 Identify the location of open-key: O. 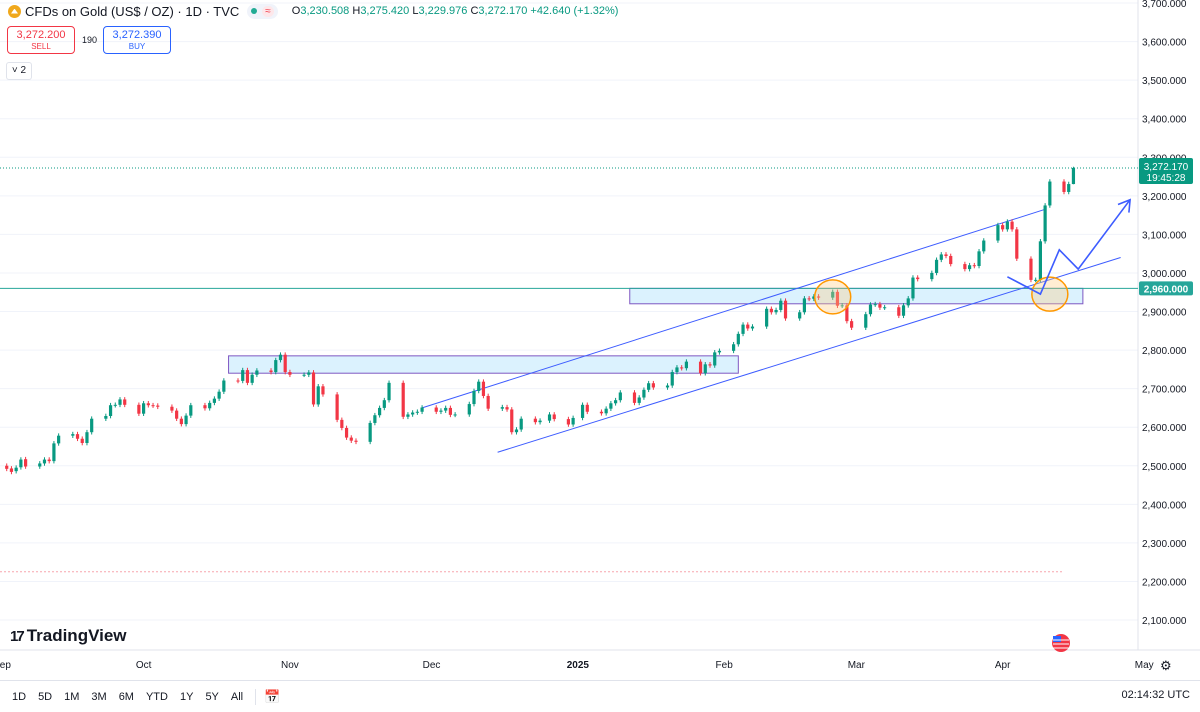
(296, 11).